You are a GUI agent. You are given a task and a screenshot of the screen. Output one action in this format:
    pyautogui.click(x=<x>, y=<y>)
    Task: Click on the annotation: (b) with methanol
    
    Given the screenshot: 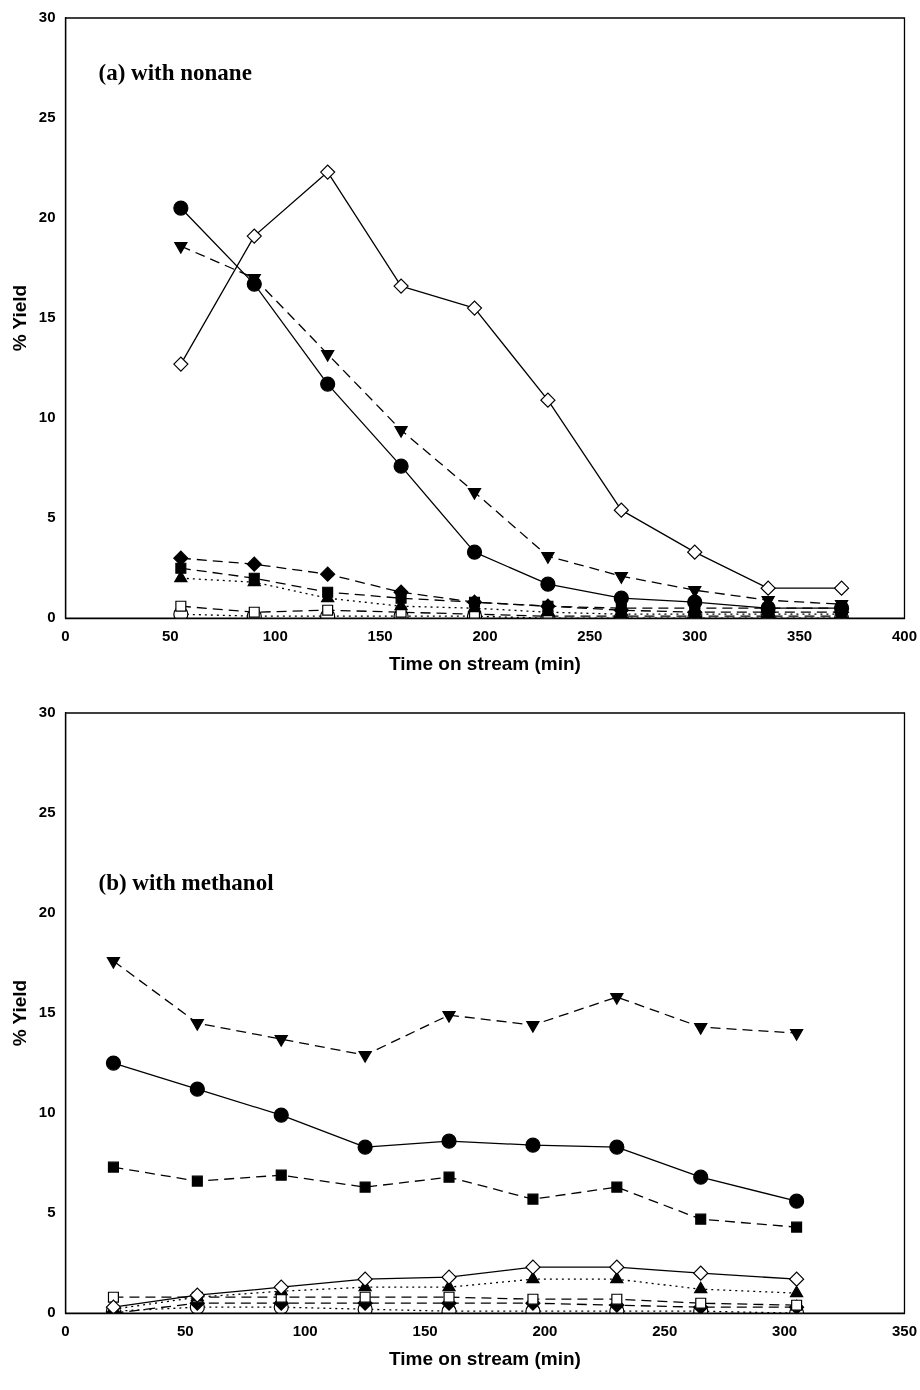 What is the action you would take?
    pyautogui.click(x=186, y=883)
    